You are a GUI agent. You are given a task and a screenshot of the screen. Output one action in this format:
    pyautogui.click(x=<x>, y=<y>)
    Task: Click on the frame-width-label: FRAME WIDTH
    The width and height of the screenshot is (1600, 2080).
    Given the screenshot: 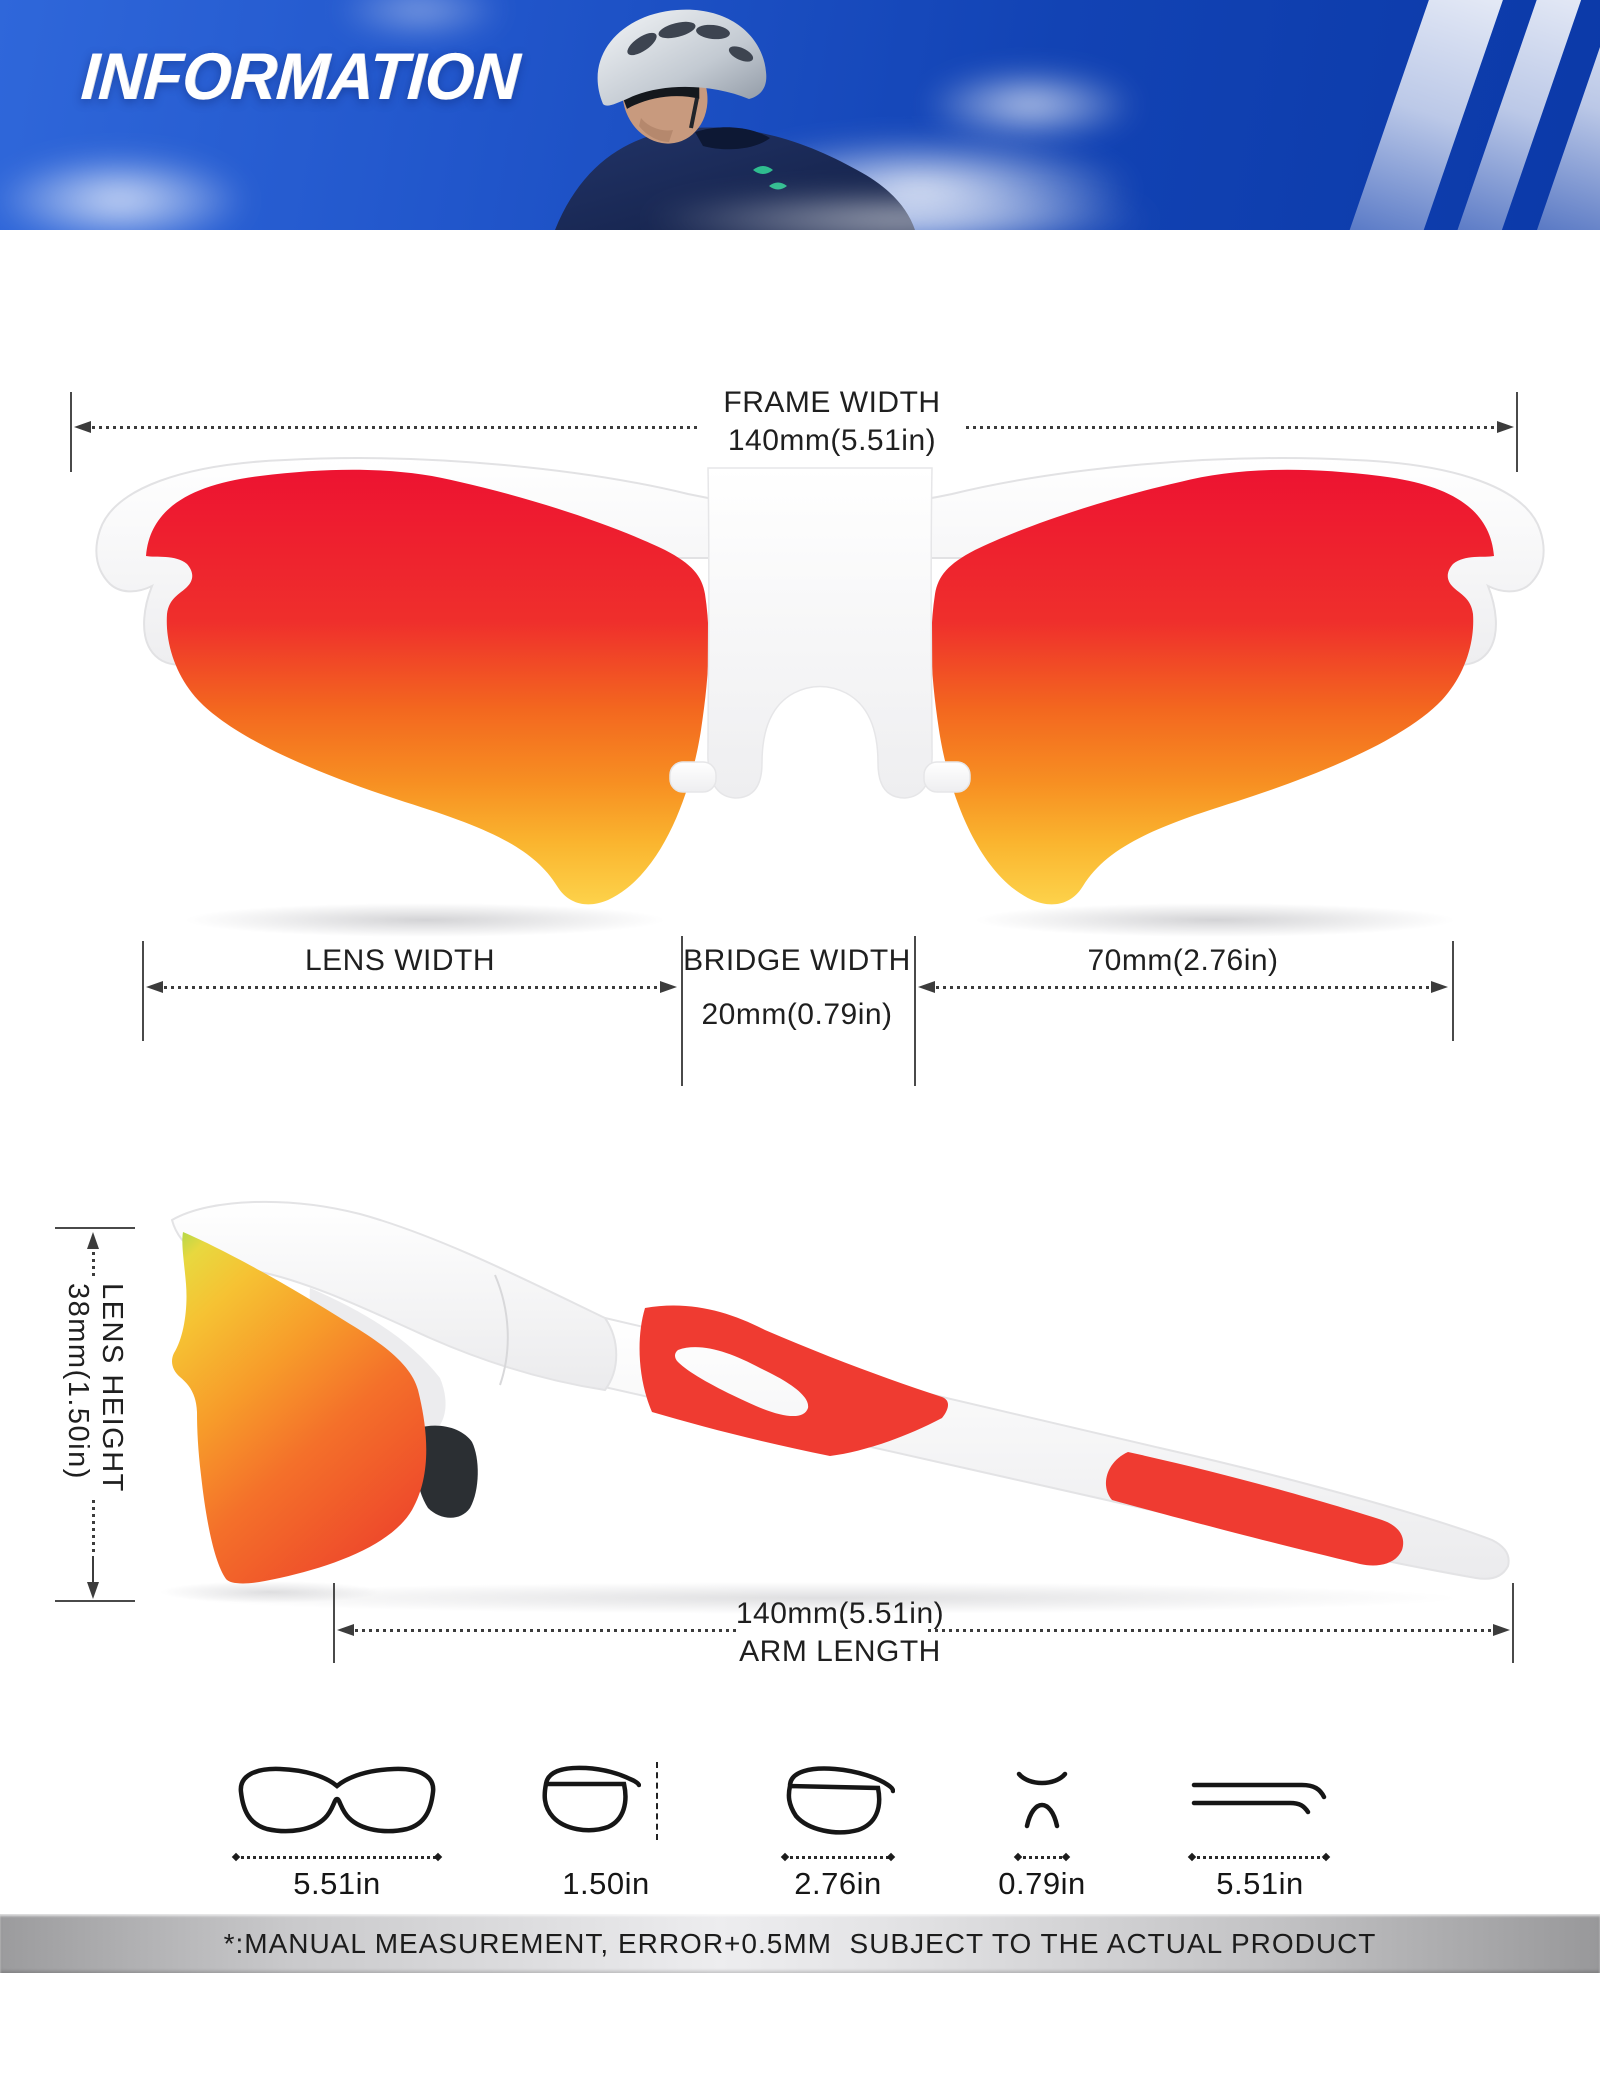 What is the action you would take?
    pyautogui.click(x=832, y=402)
    